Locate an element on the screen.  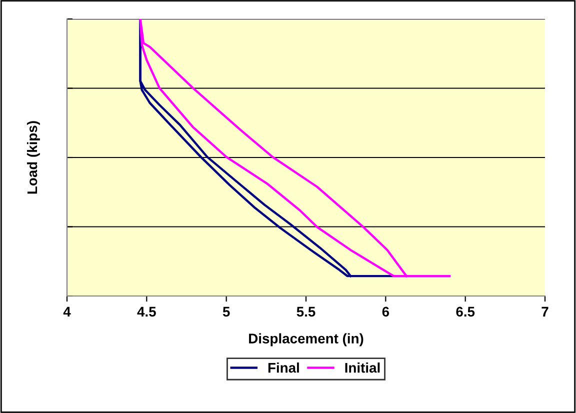
x-tick-label: 6 is located at coordinates (386, 311).